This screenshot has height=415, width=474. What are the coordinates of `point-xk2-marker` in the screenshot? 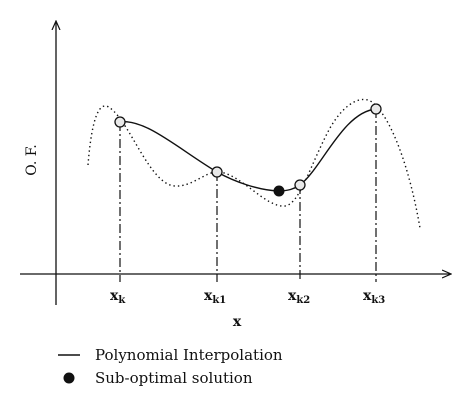 It's located at (300, 185).